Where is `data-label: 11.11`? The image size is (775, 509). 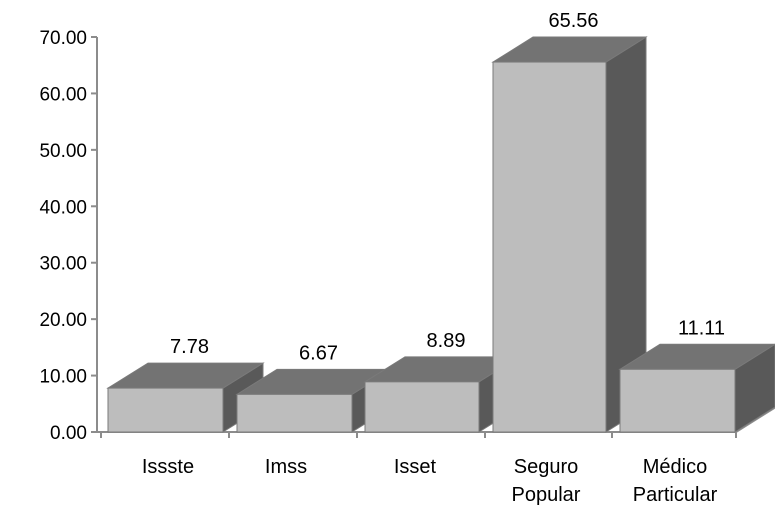
data-label: 11.11 is located at coordinates (701, 328).